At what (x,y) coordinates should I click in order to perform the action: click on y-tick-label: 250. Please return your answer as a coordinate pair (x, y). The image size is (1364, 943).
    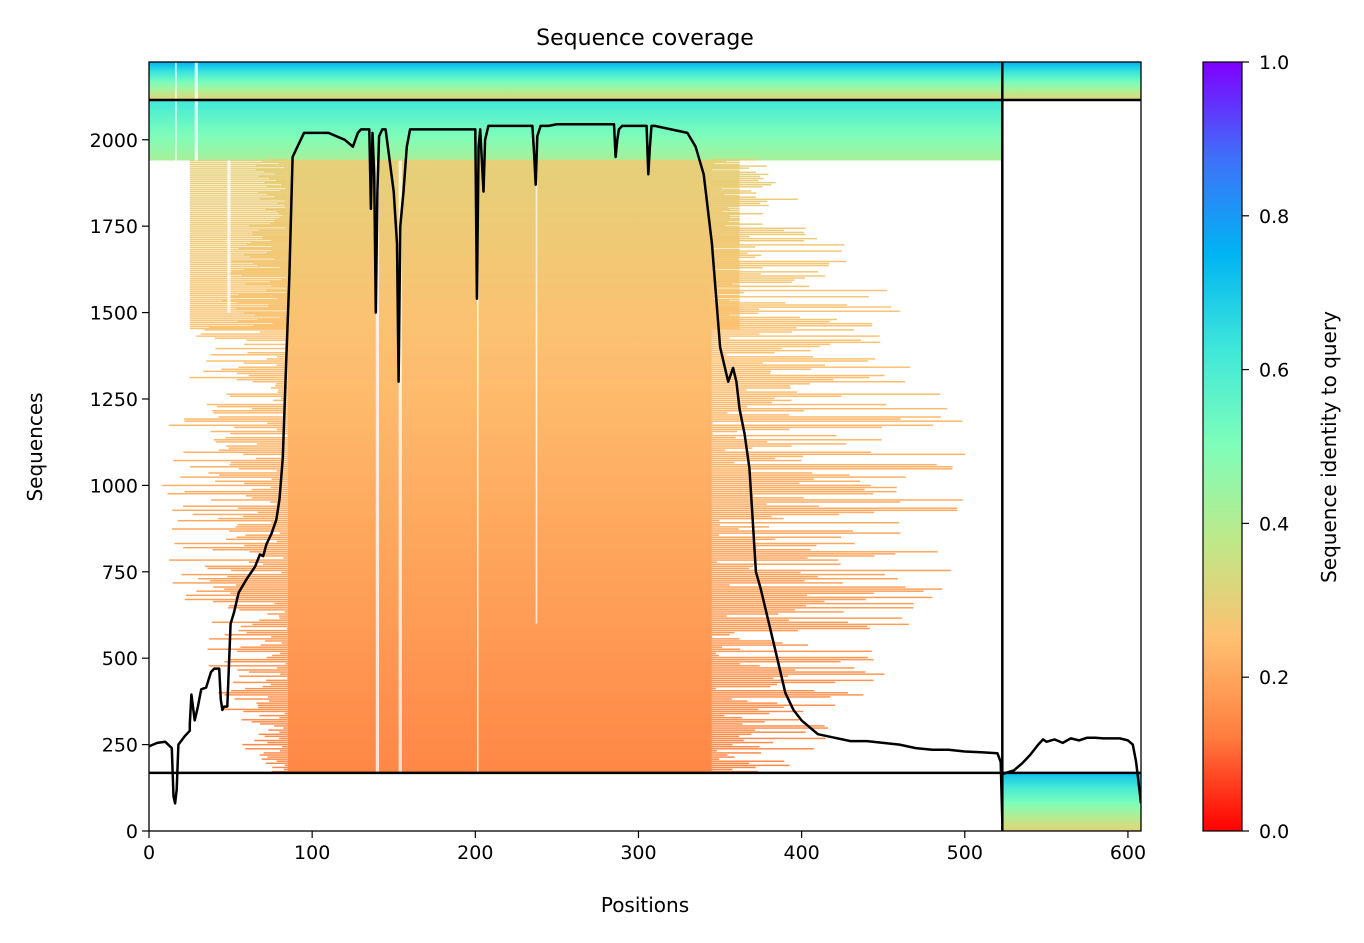
    Looking at the image, I should click on (120, 746).